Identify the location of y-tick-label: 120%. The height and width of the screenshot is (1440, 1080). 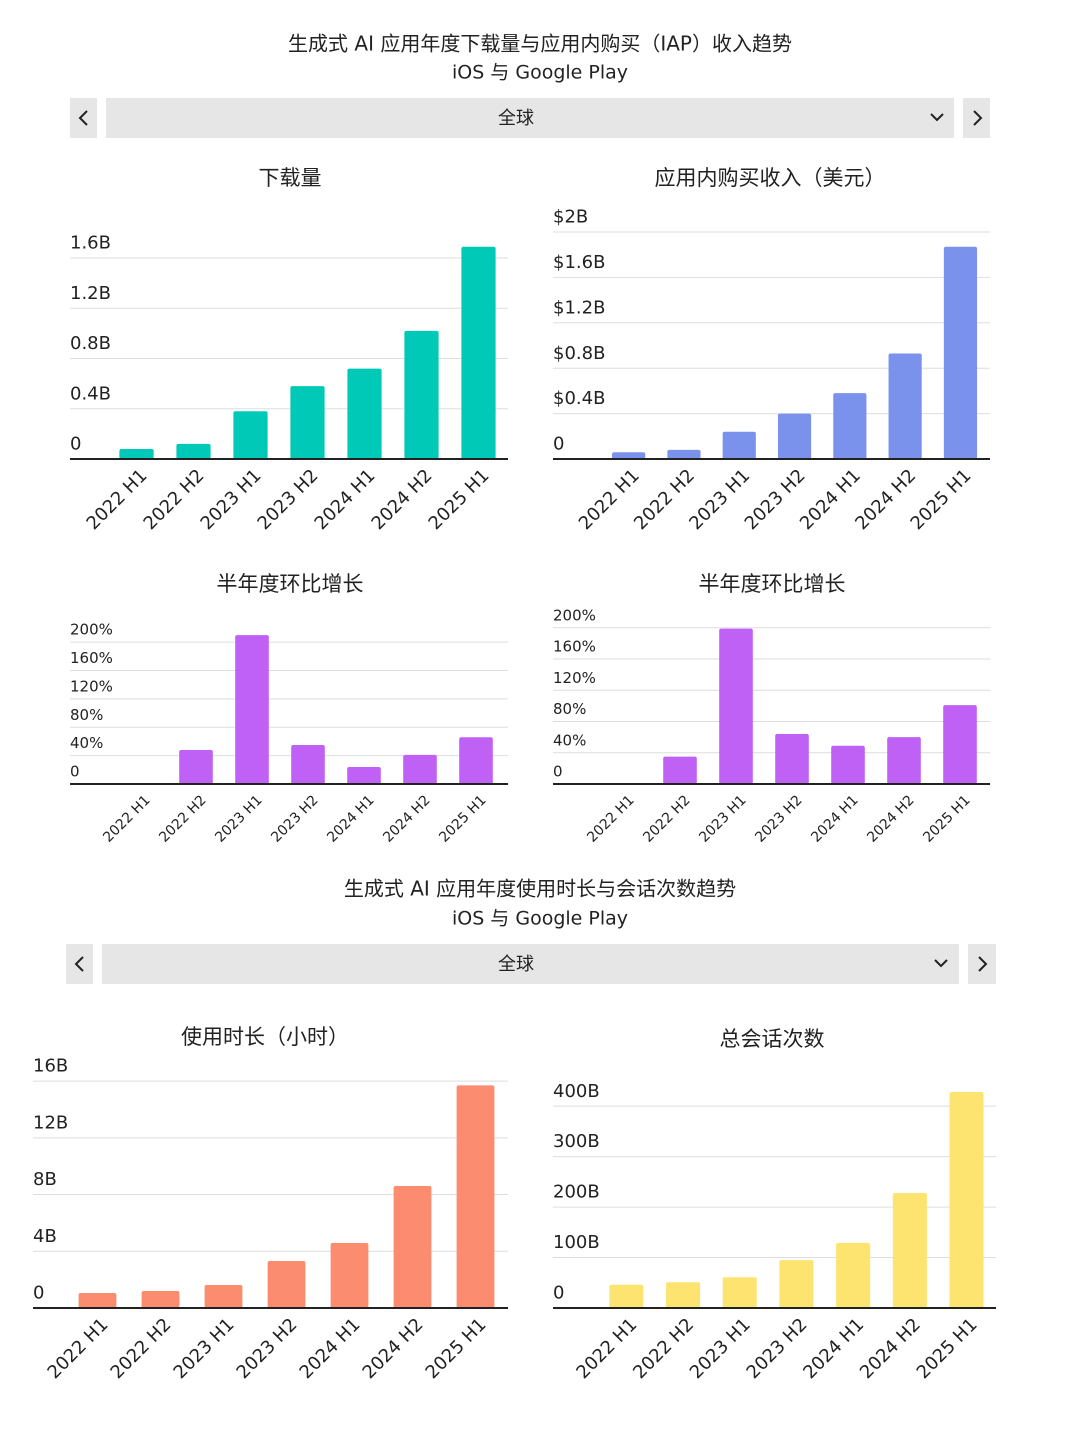
(574, 678).